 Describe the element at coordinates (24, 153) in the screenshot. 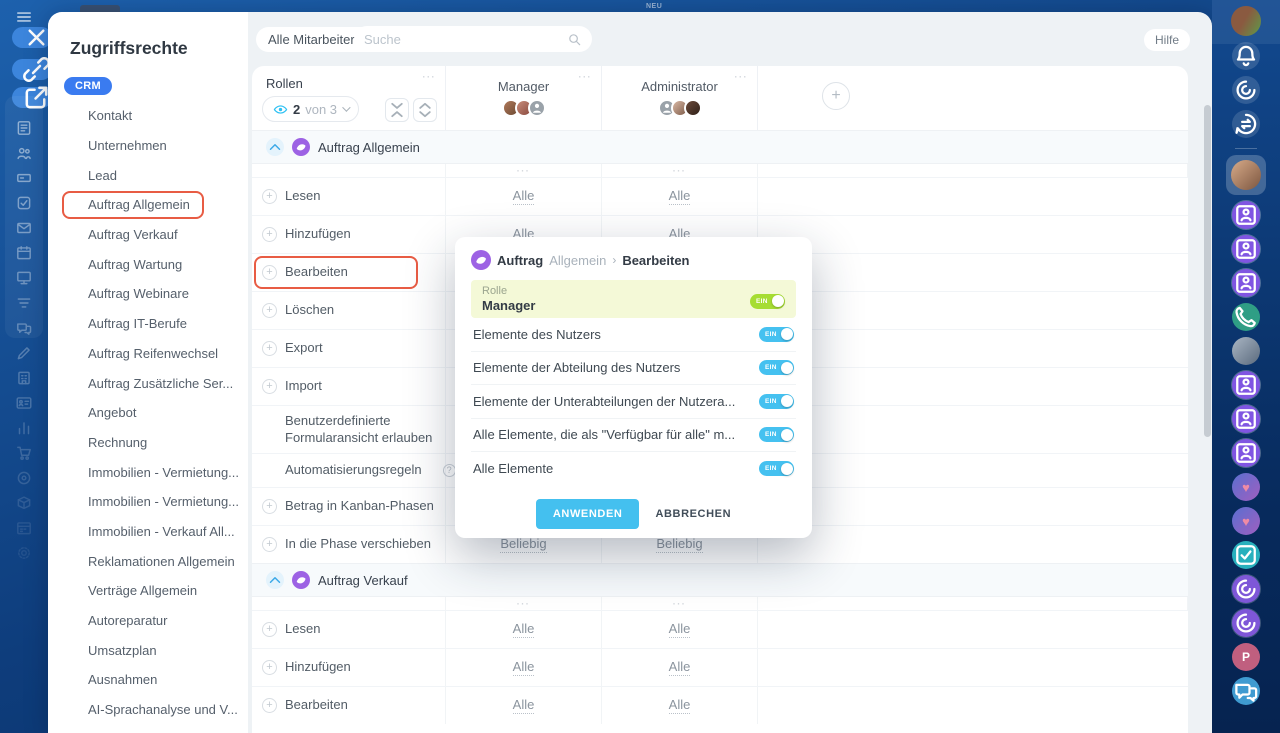

I see `team-icon` at that location.